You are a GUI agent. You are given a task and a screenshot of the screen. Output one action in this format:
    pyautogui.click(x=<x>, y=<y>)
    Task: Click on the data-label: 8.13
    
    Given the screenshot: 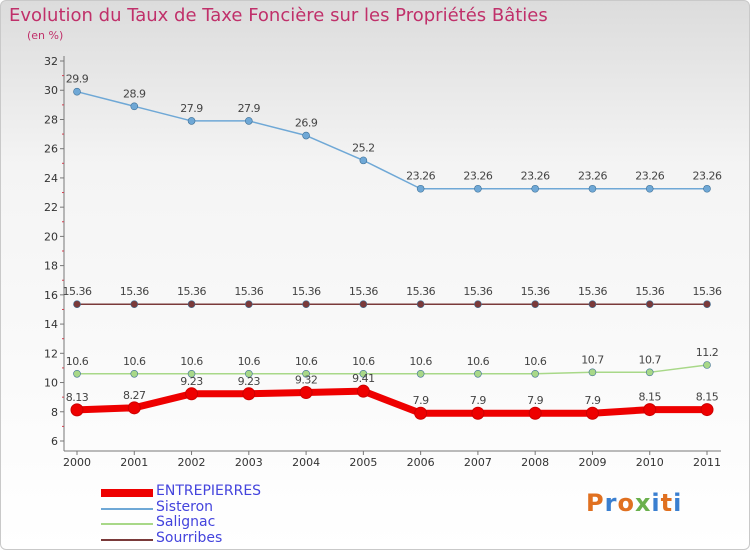 What is the action you would take?
    pyautogui.click(x=77, y=397)
    